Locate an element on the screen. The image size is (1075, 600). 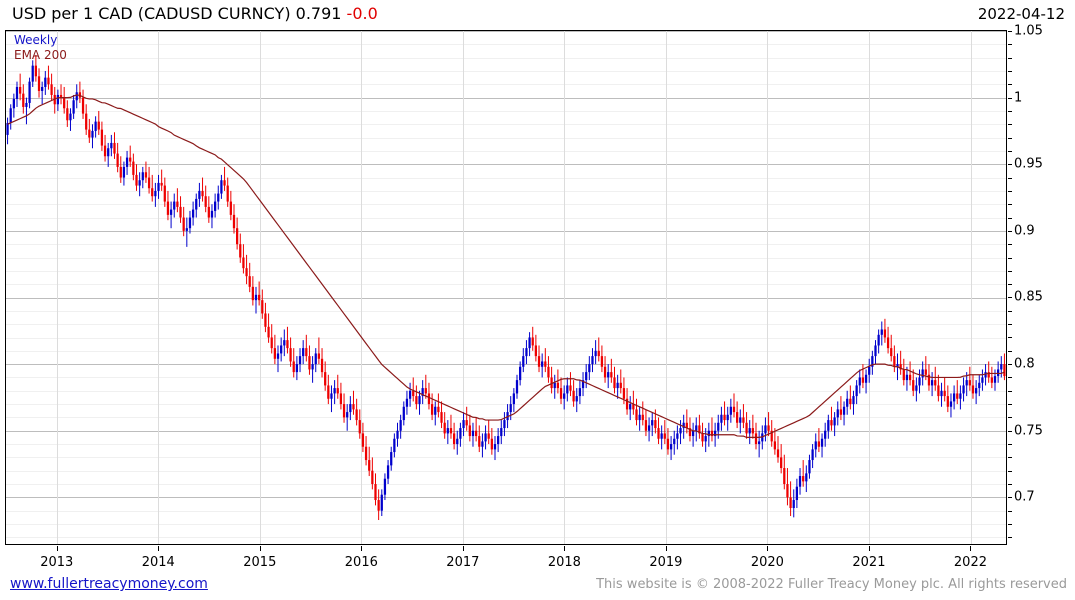
y-axis-tick-label: 0.8 is located at coordinates (1024, 364).